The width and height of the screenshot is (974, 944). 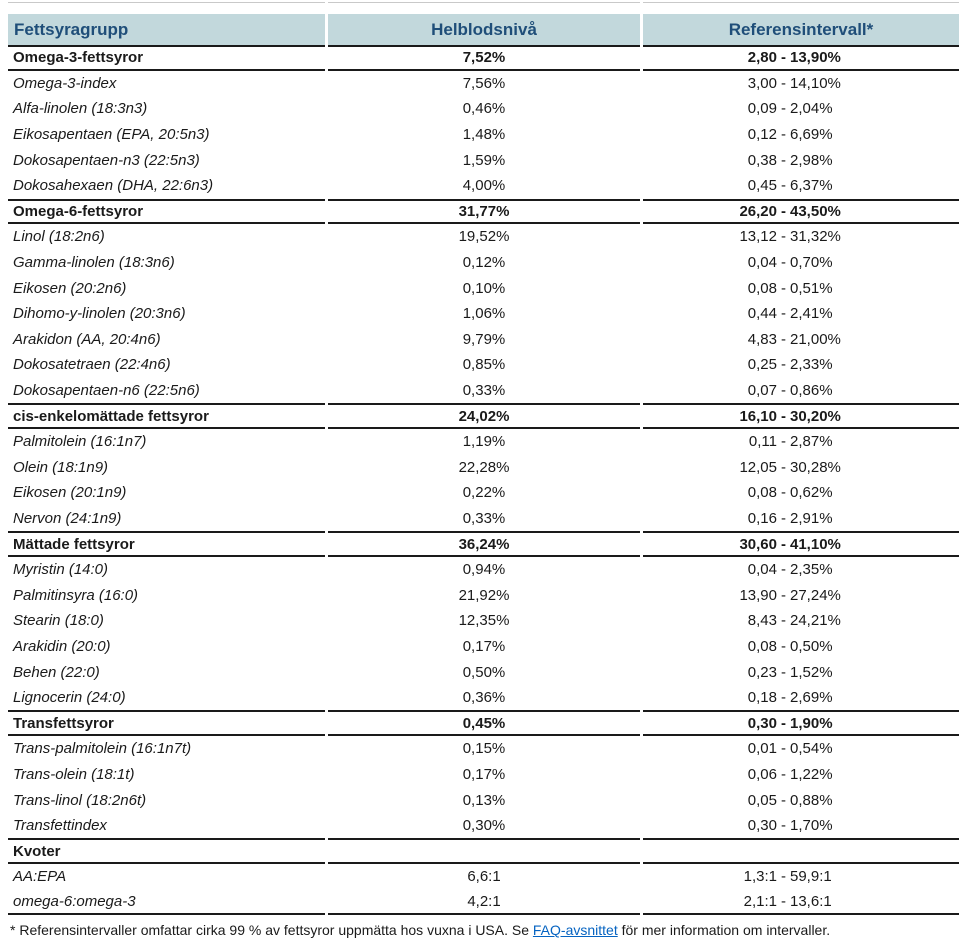 What do you see at coordinates (92, 365) in the screenshot?
I see `fatty-acid-name: Dokosatetraen (22:4n6)` at bounding box center [92, 365].